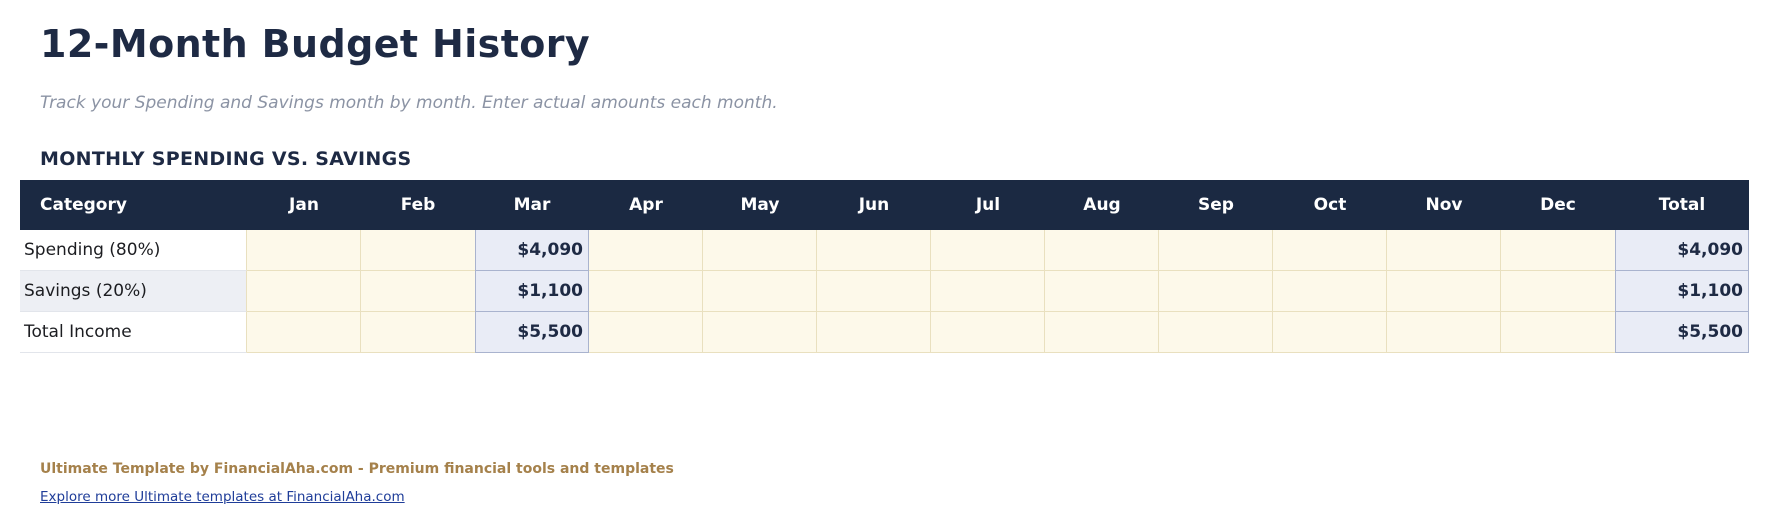 The image size is (1769, 529). Describe the element at coordinates (1682, 332) in the screenshot. I see `cell-total-value: $5,500` at that location.